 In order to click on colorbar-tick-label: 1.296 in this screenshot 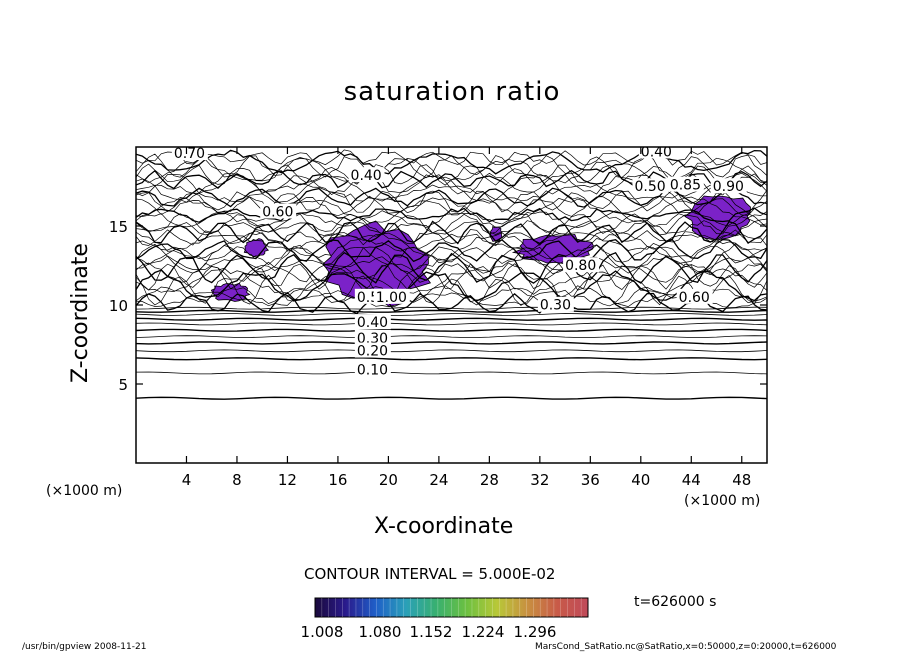, I will do `click(535, 632)`.